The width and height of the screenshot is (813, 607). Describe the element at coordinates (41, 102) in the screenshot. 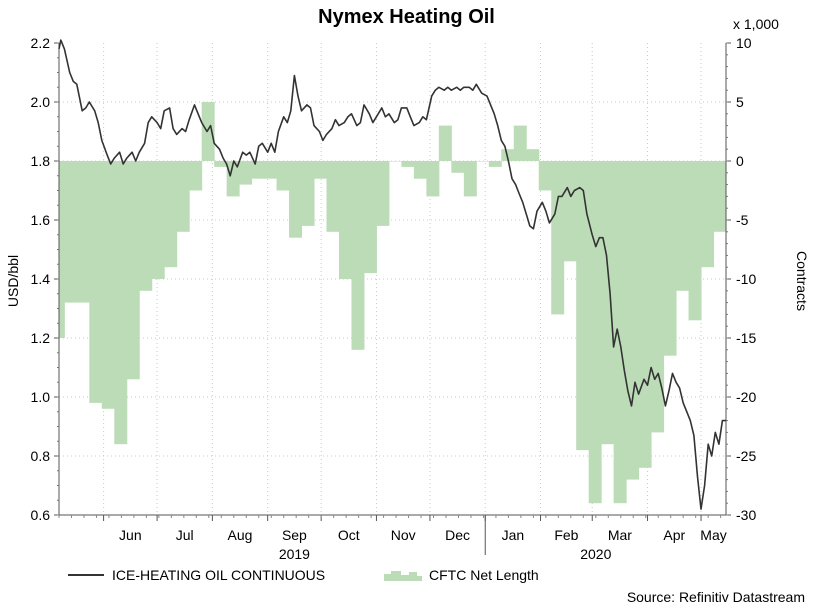

I see `left-tick-label: 2.0` at that location.